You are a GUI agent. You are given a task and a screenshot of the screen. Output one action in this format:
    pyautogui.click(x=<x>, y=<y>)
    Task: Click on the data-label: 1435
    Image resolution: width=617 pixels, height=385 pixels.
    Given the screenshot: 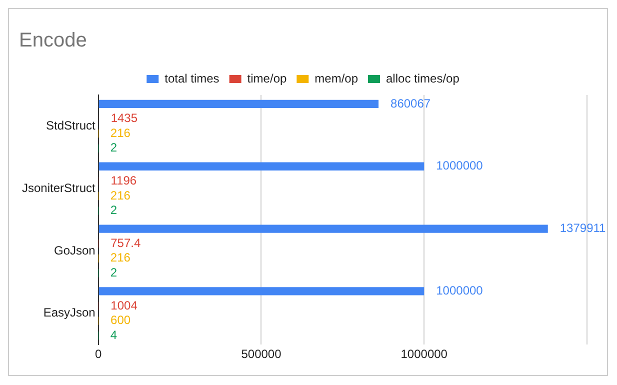 What is the action you would take?
    pyautogui.click(x=124, y=118)
    